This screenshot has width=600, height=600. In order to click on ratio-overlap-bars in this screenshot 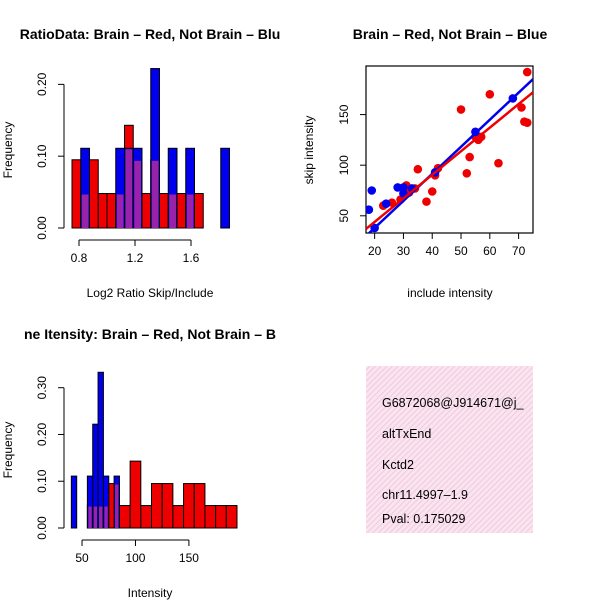, I will do `click(137, 188)`.